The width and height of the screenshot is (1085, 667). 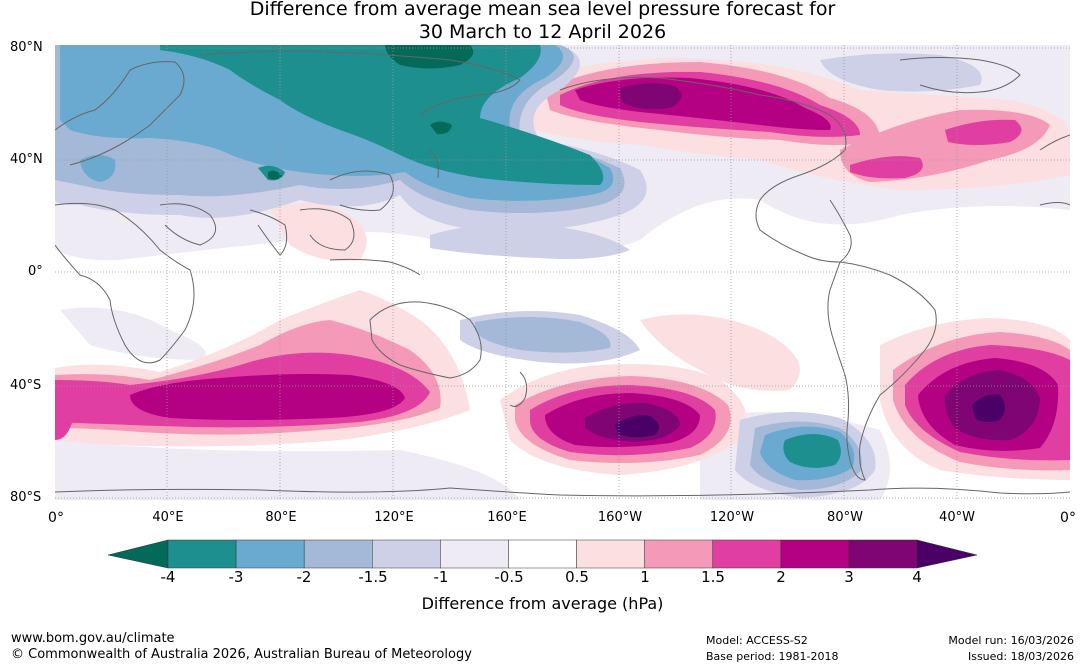 I want to click on coastline-africa, so click(x=125, y=283).